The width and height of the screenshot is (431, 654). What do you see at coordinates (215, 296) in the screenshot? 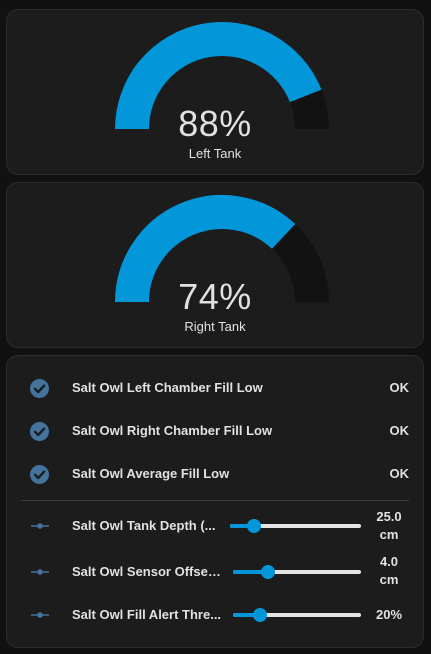
I see `gauge-value: 74%` at bounding box center [215, 296].